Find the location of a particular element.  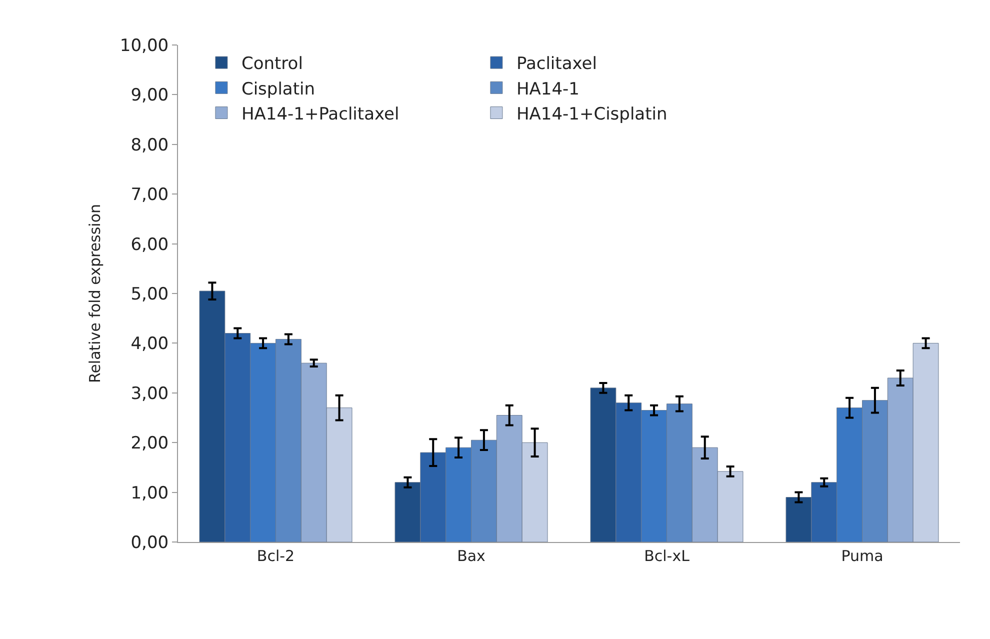

y-tick-label: 10,00 is located at coordinates (144, 46).